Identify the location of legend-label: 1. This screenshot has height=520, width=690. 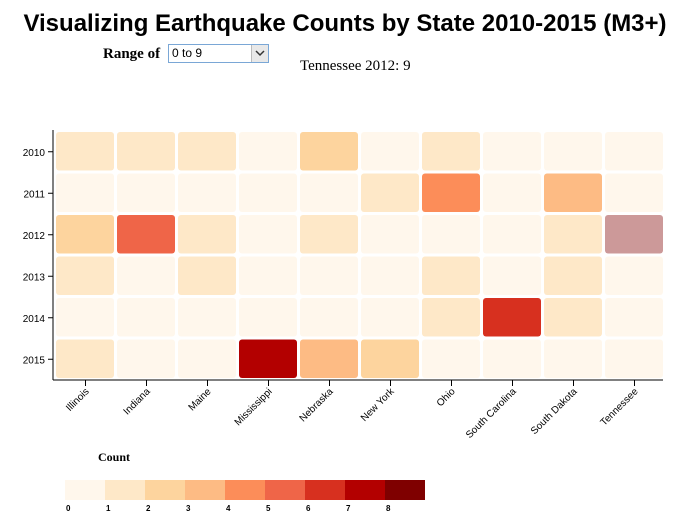
(108, 508).